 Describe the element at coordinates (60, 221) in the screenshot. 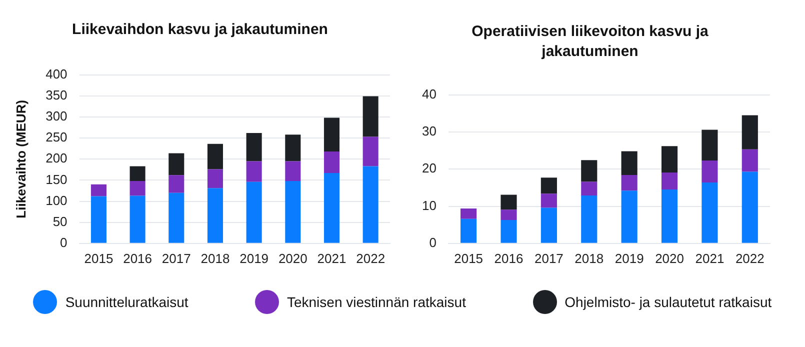

I see `y-tick-label: 50` at that location.